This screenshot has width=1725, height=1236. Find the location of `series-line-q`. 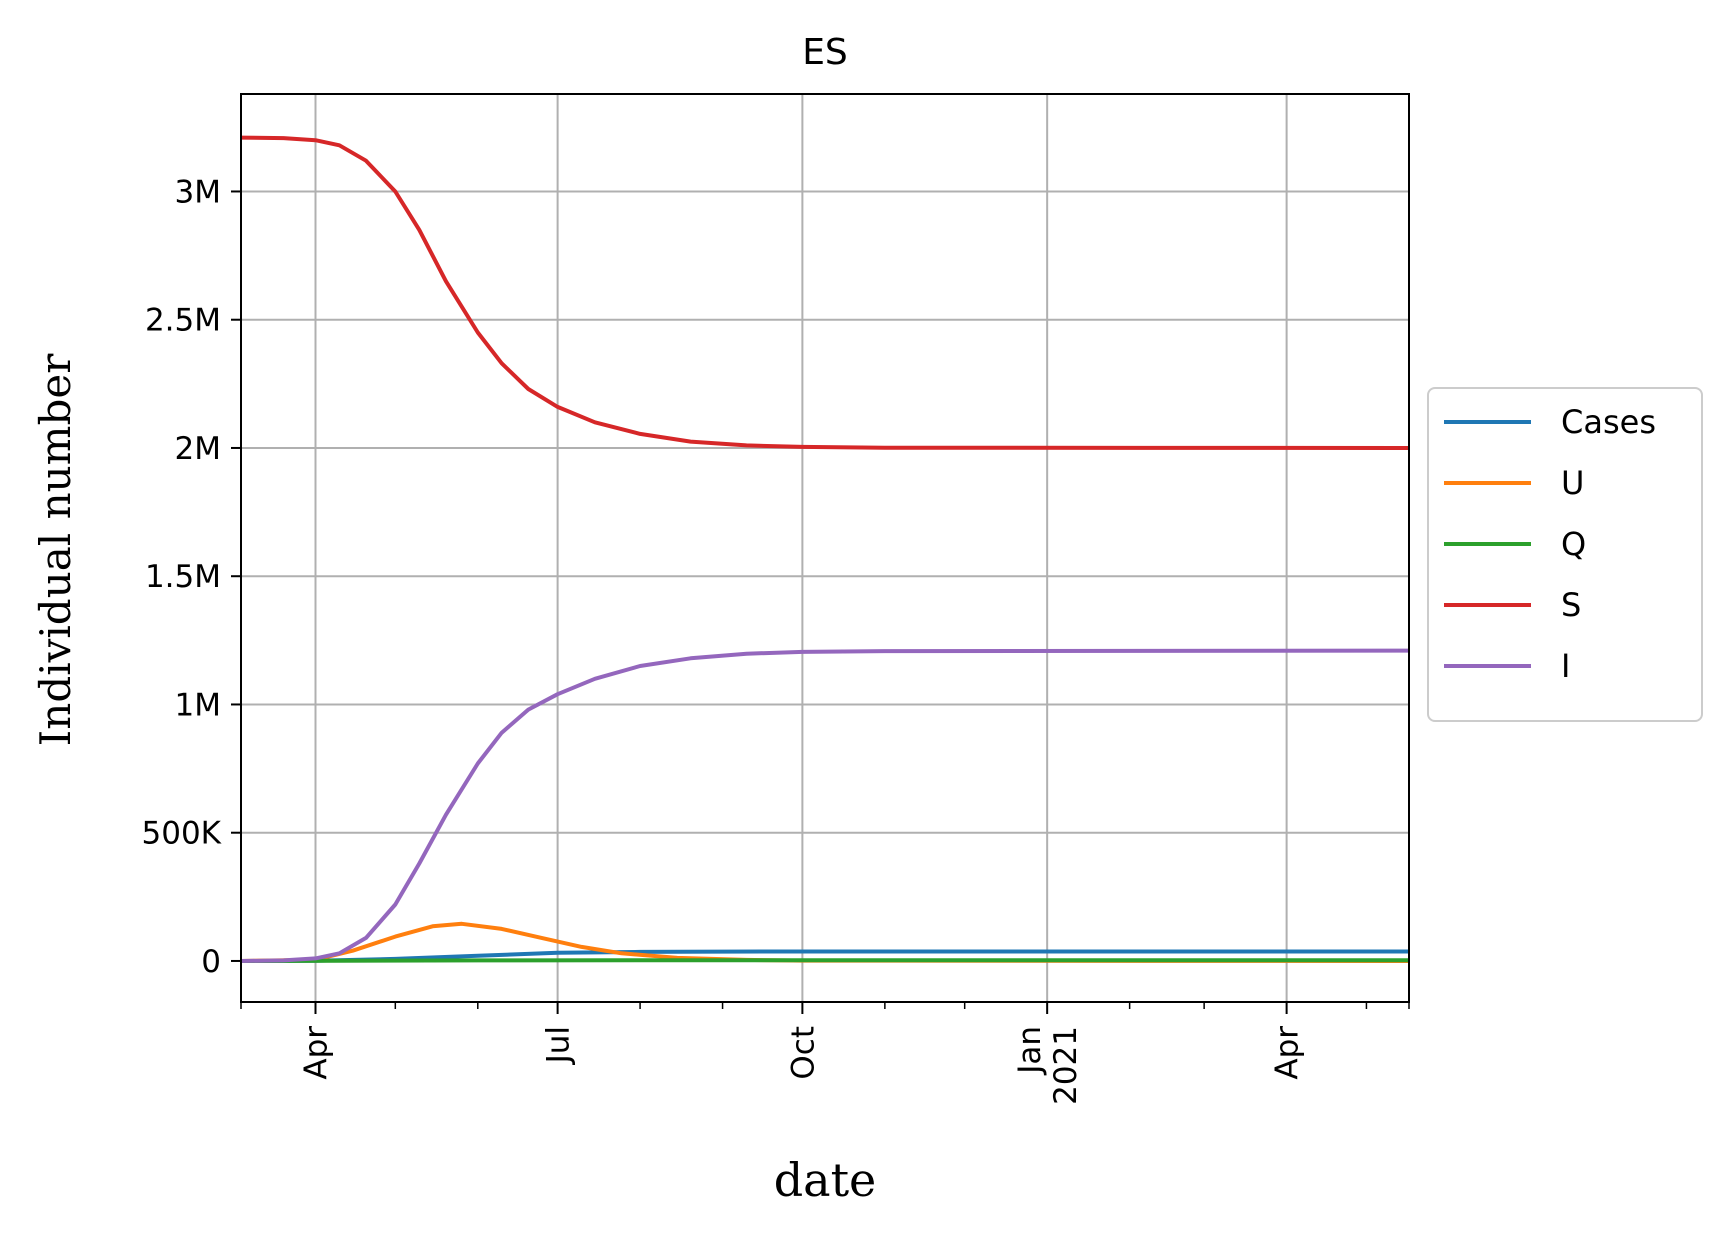

series-line-q is located at coordinates (825, 960).